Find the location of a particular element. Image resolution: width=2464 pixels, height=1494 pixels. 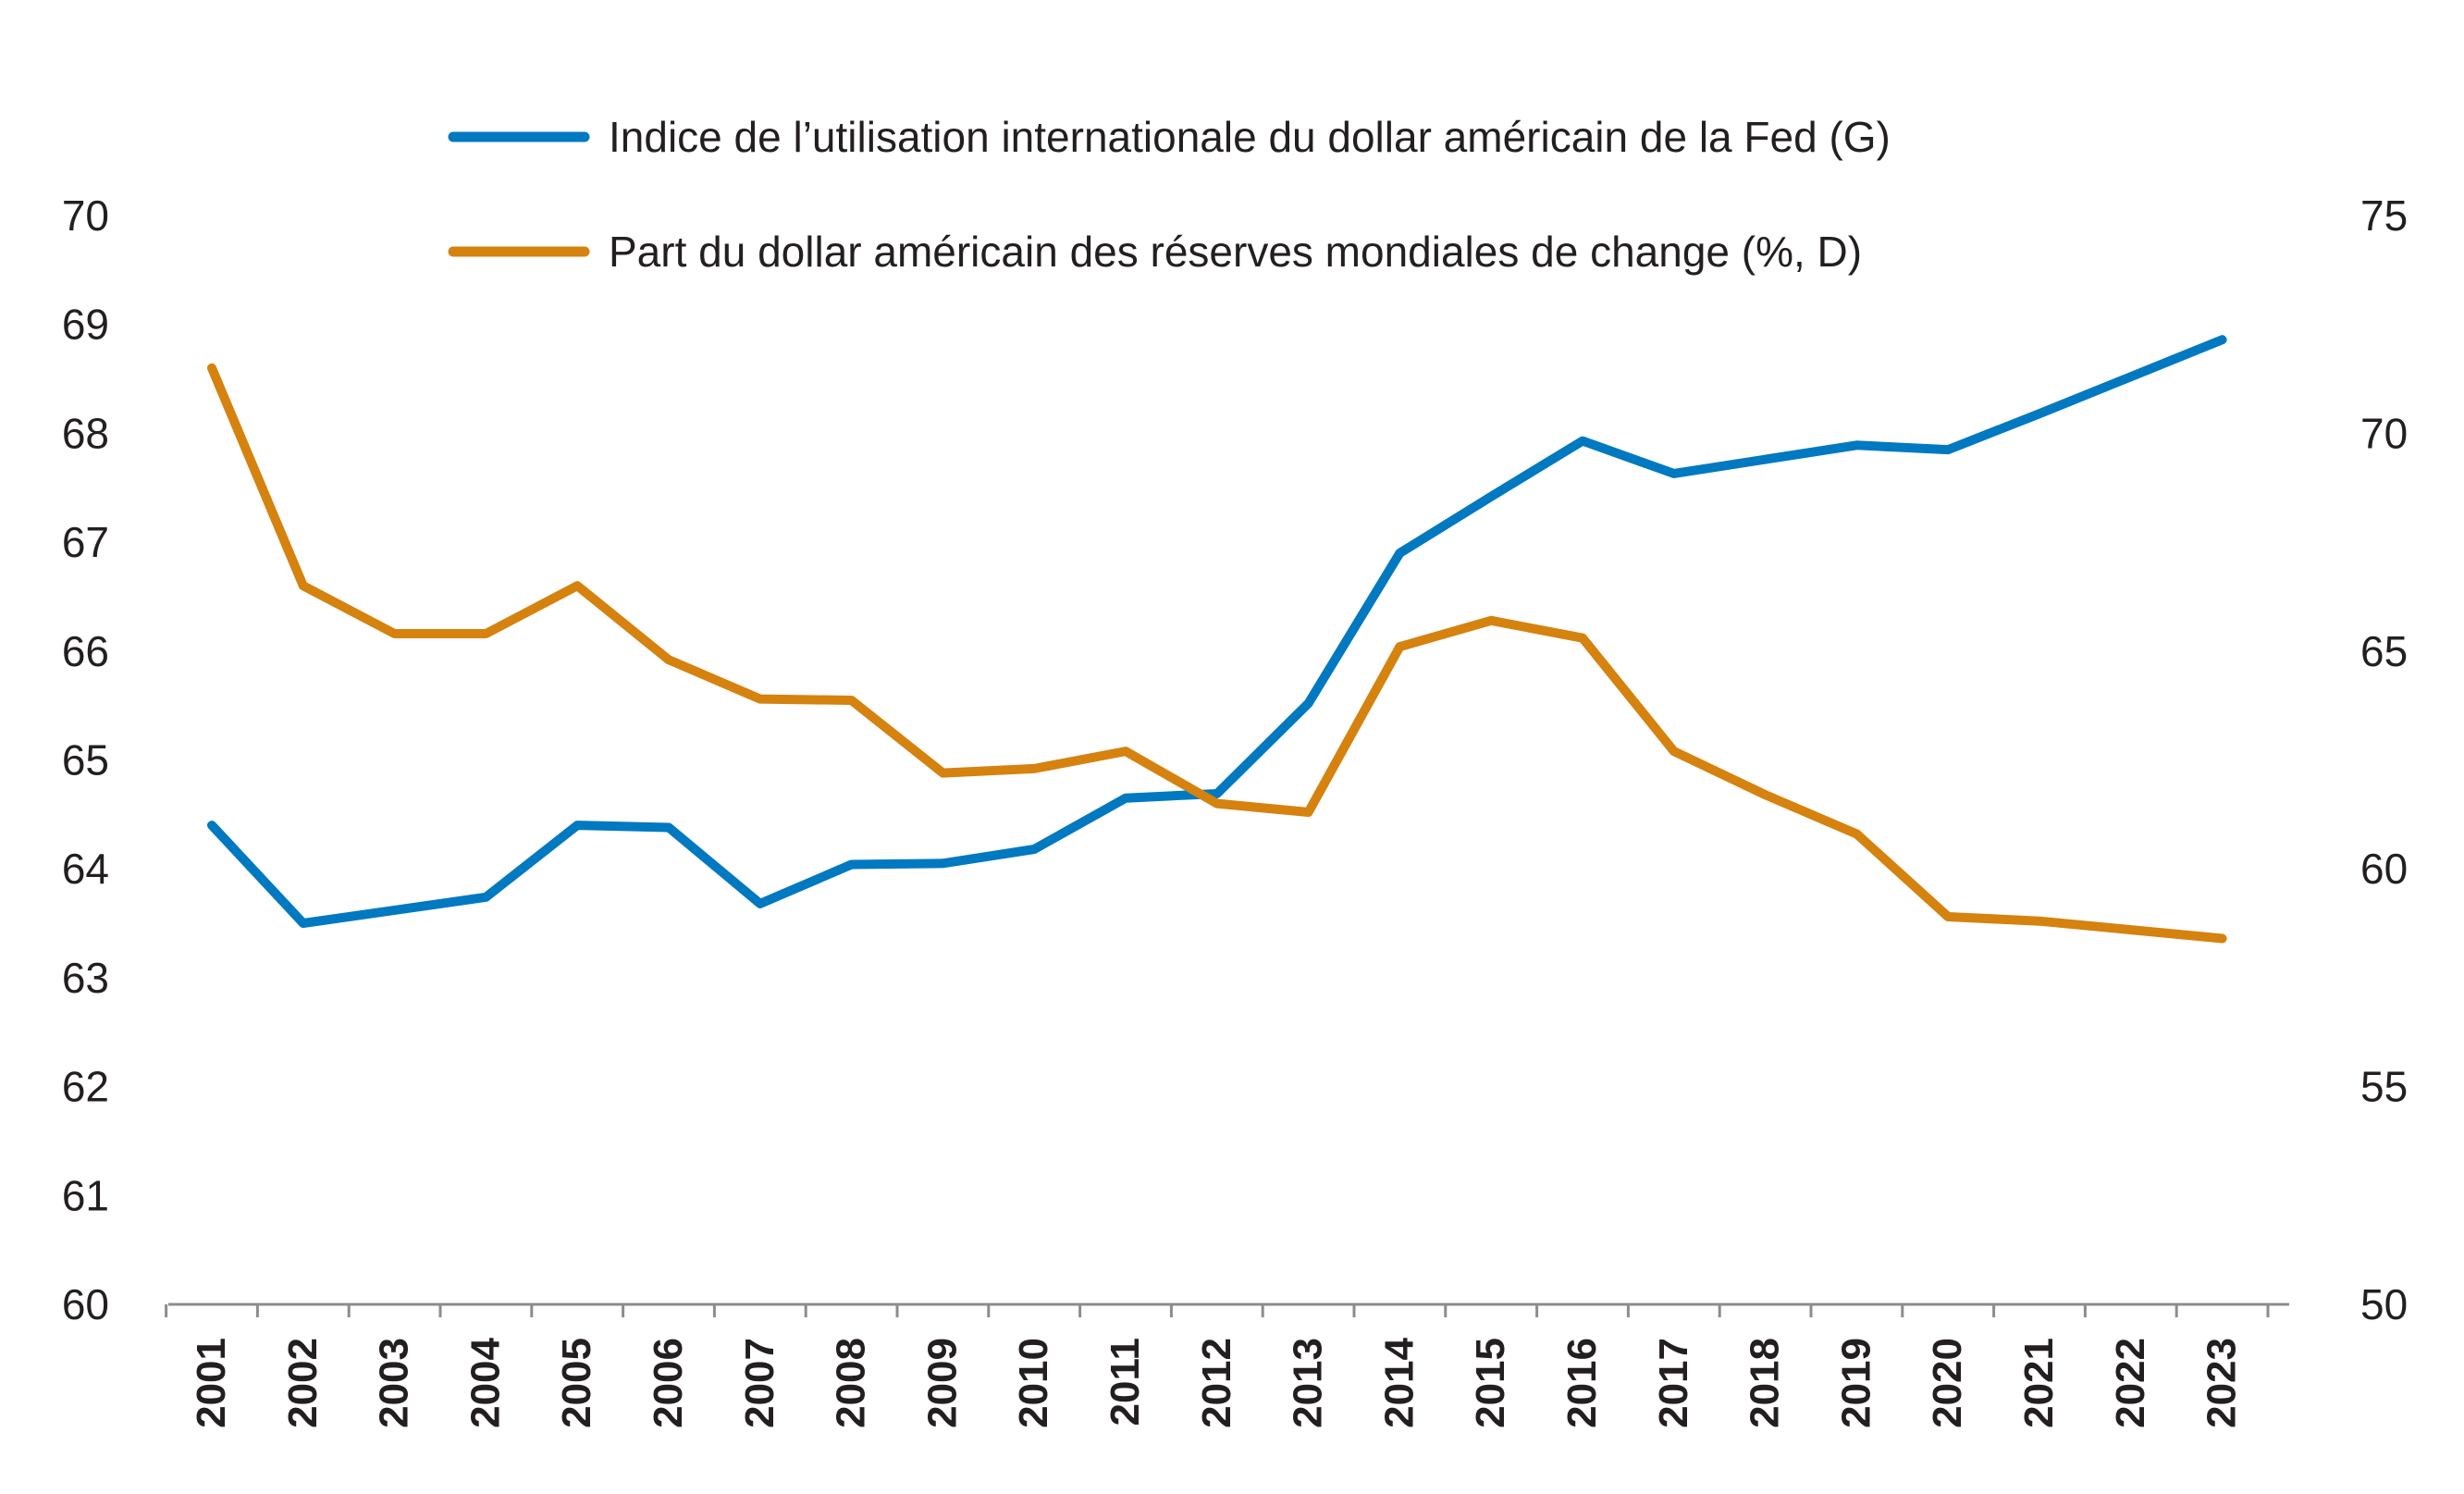

x-tick-label: 2005 is located at coordinates (576, 1383).